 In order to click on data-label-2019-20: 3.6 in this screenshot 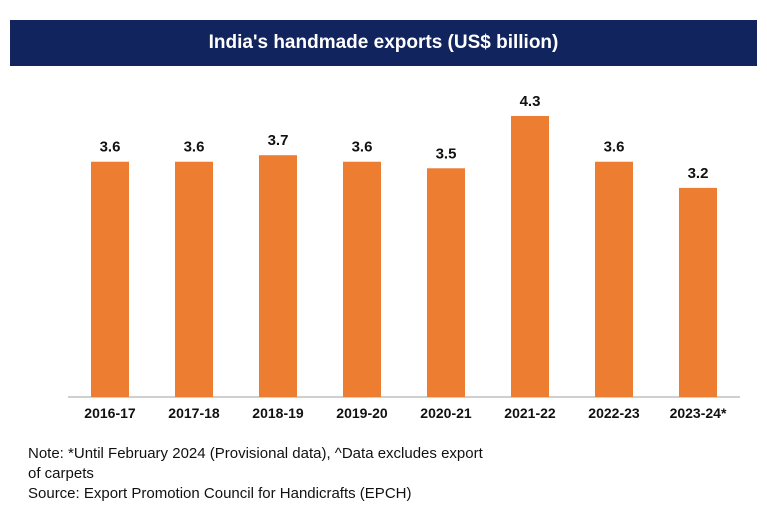, I will do `click(362, 147)`.